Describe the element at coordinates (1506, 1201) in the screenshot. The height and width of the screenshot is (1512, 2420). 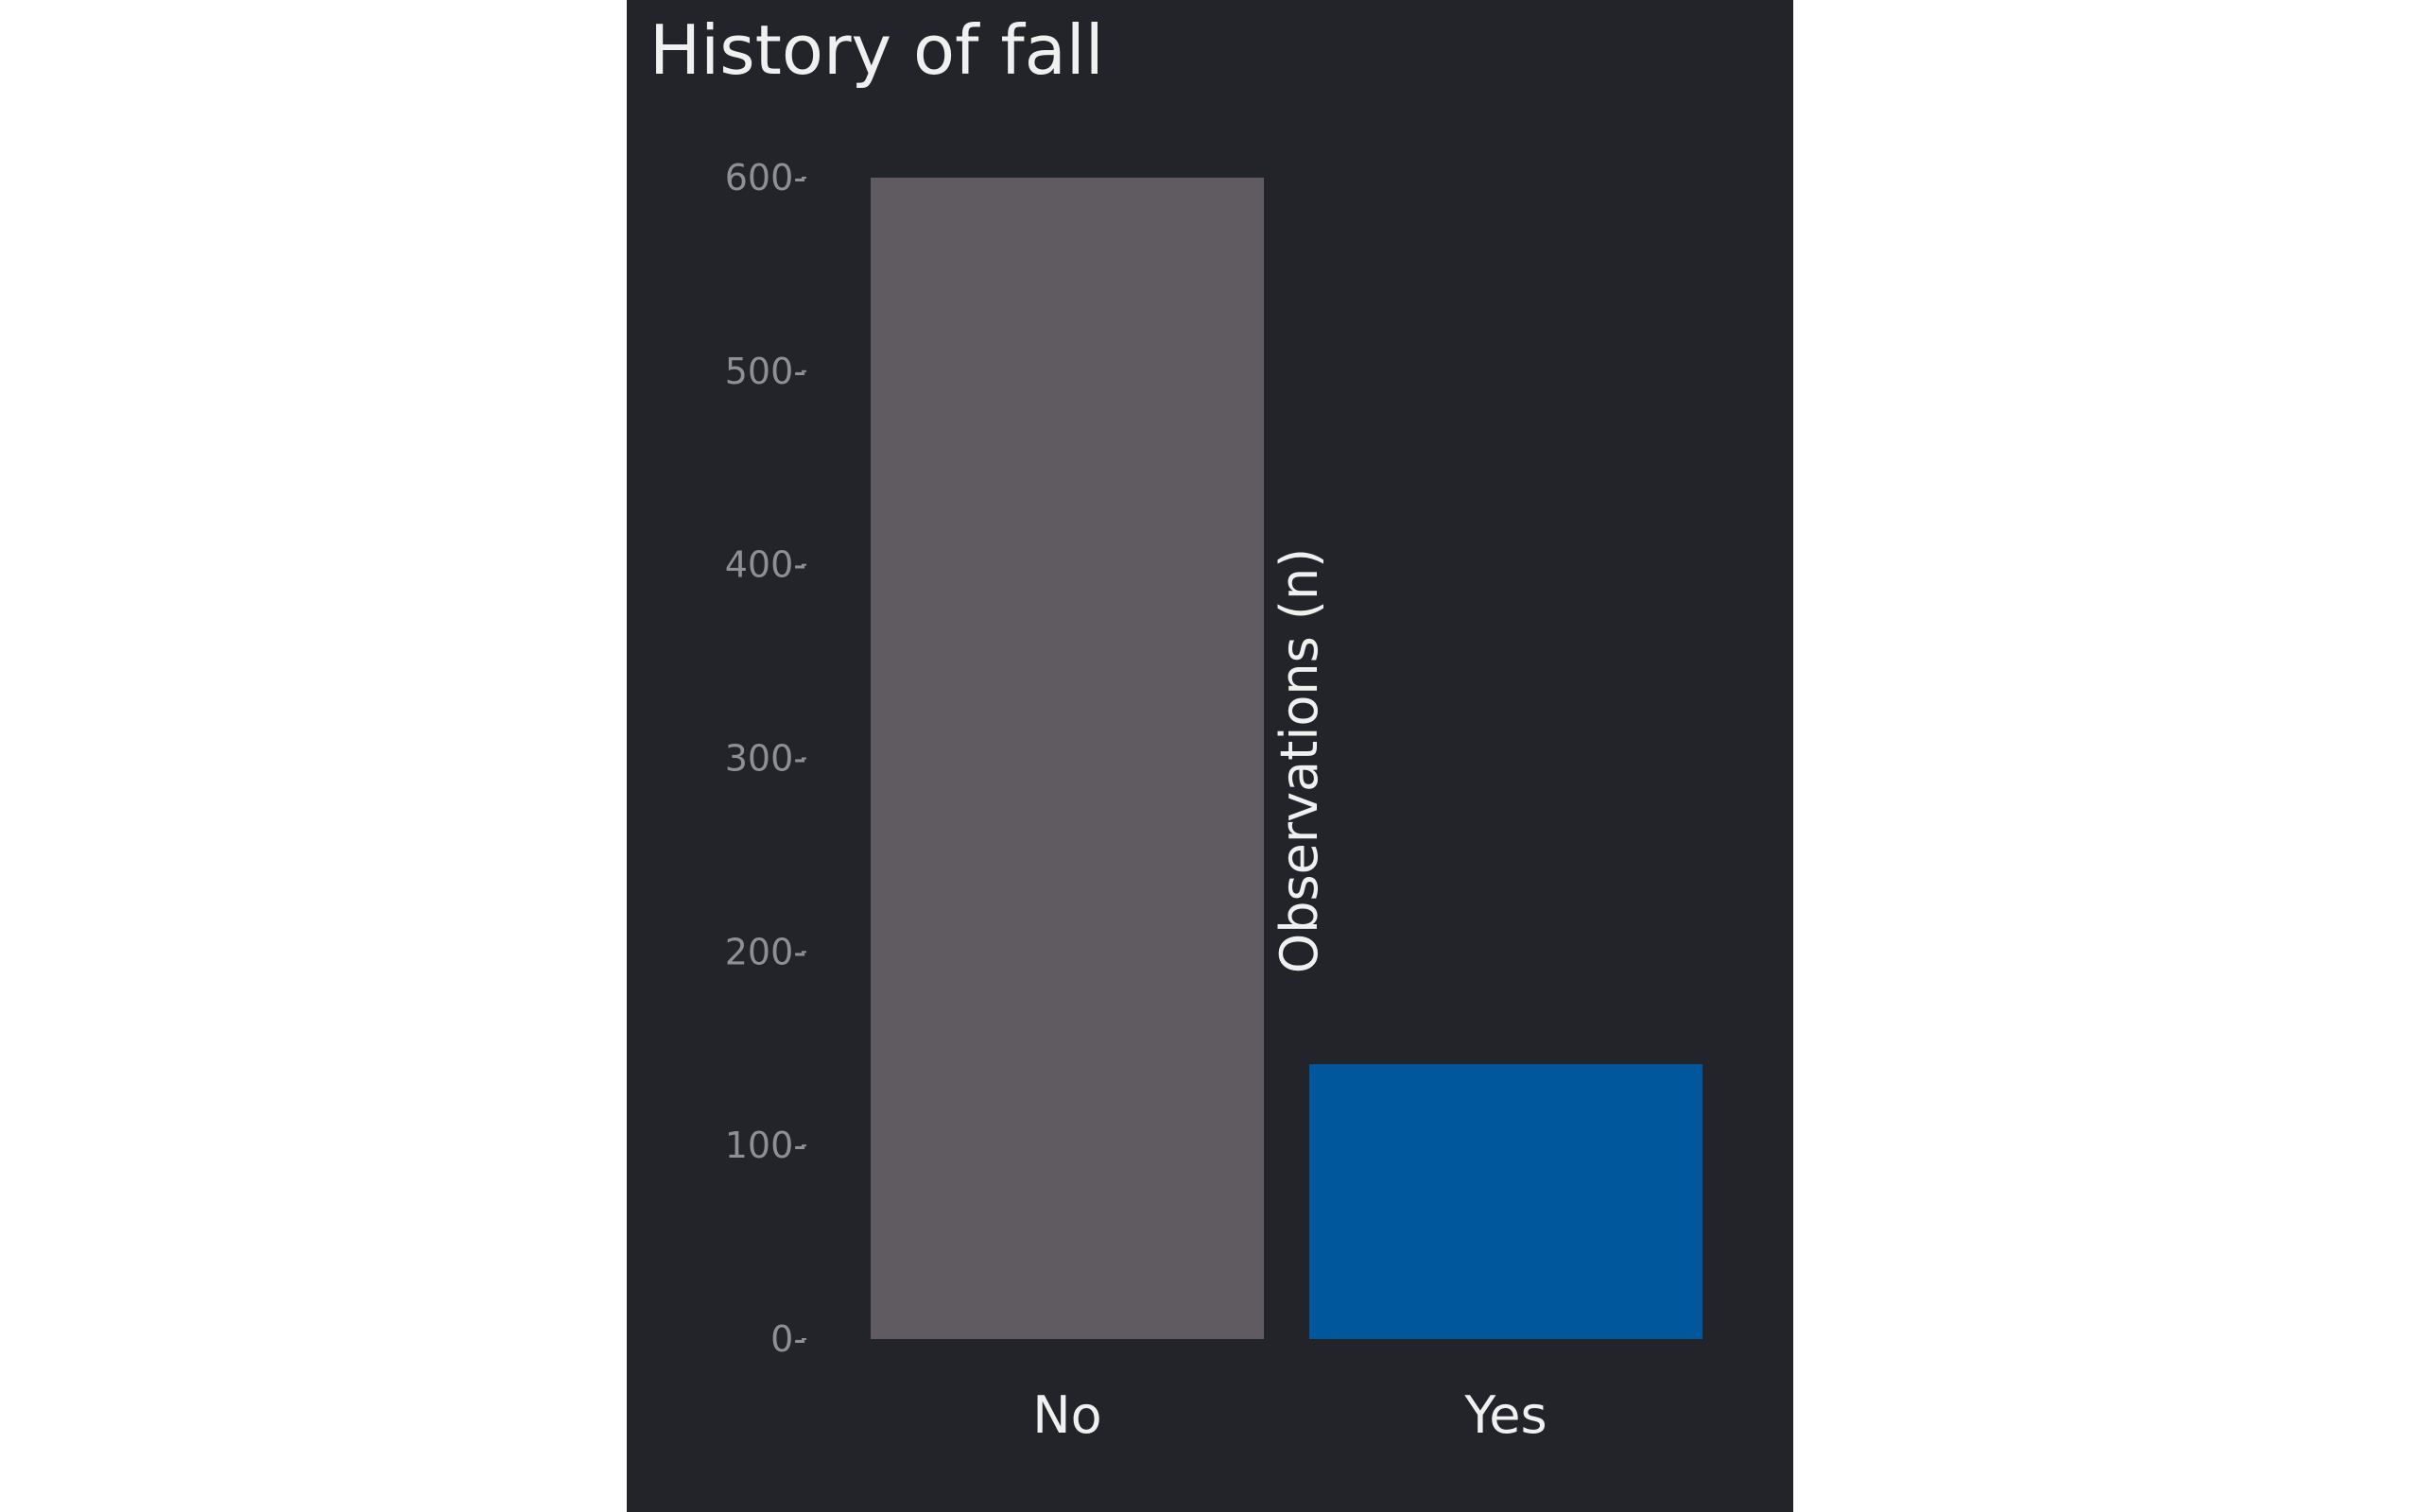
I see `bar-yes` at that location.